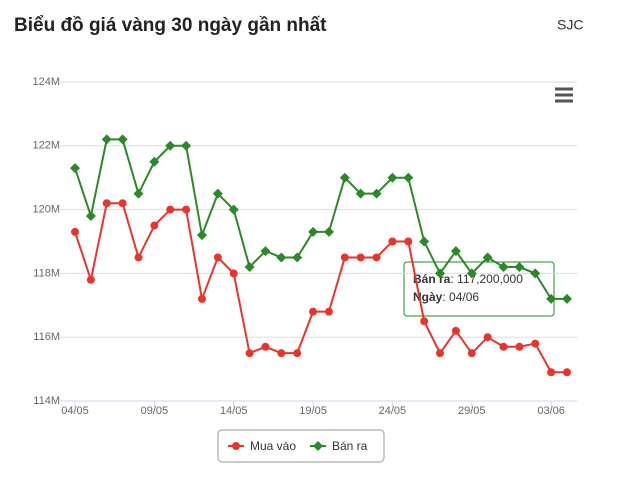  What do you see at coordinates (46, 337) in the screenshot?
I see `y-tick-label: 116M` at bounding box center [46, 337].